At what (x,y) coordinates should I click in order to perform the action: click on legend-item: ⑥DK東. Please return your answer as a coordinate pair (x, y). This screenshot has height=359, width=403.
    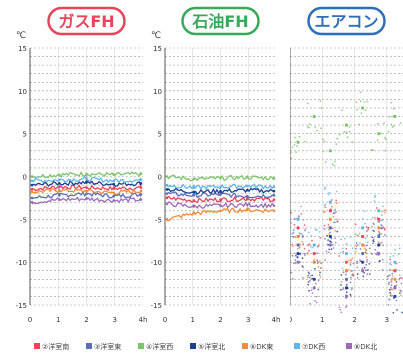
    Looking at the image, I should click on (257, 346).